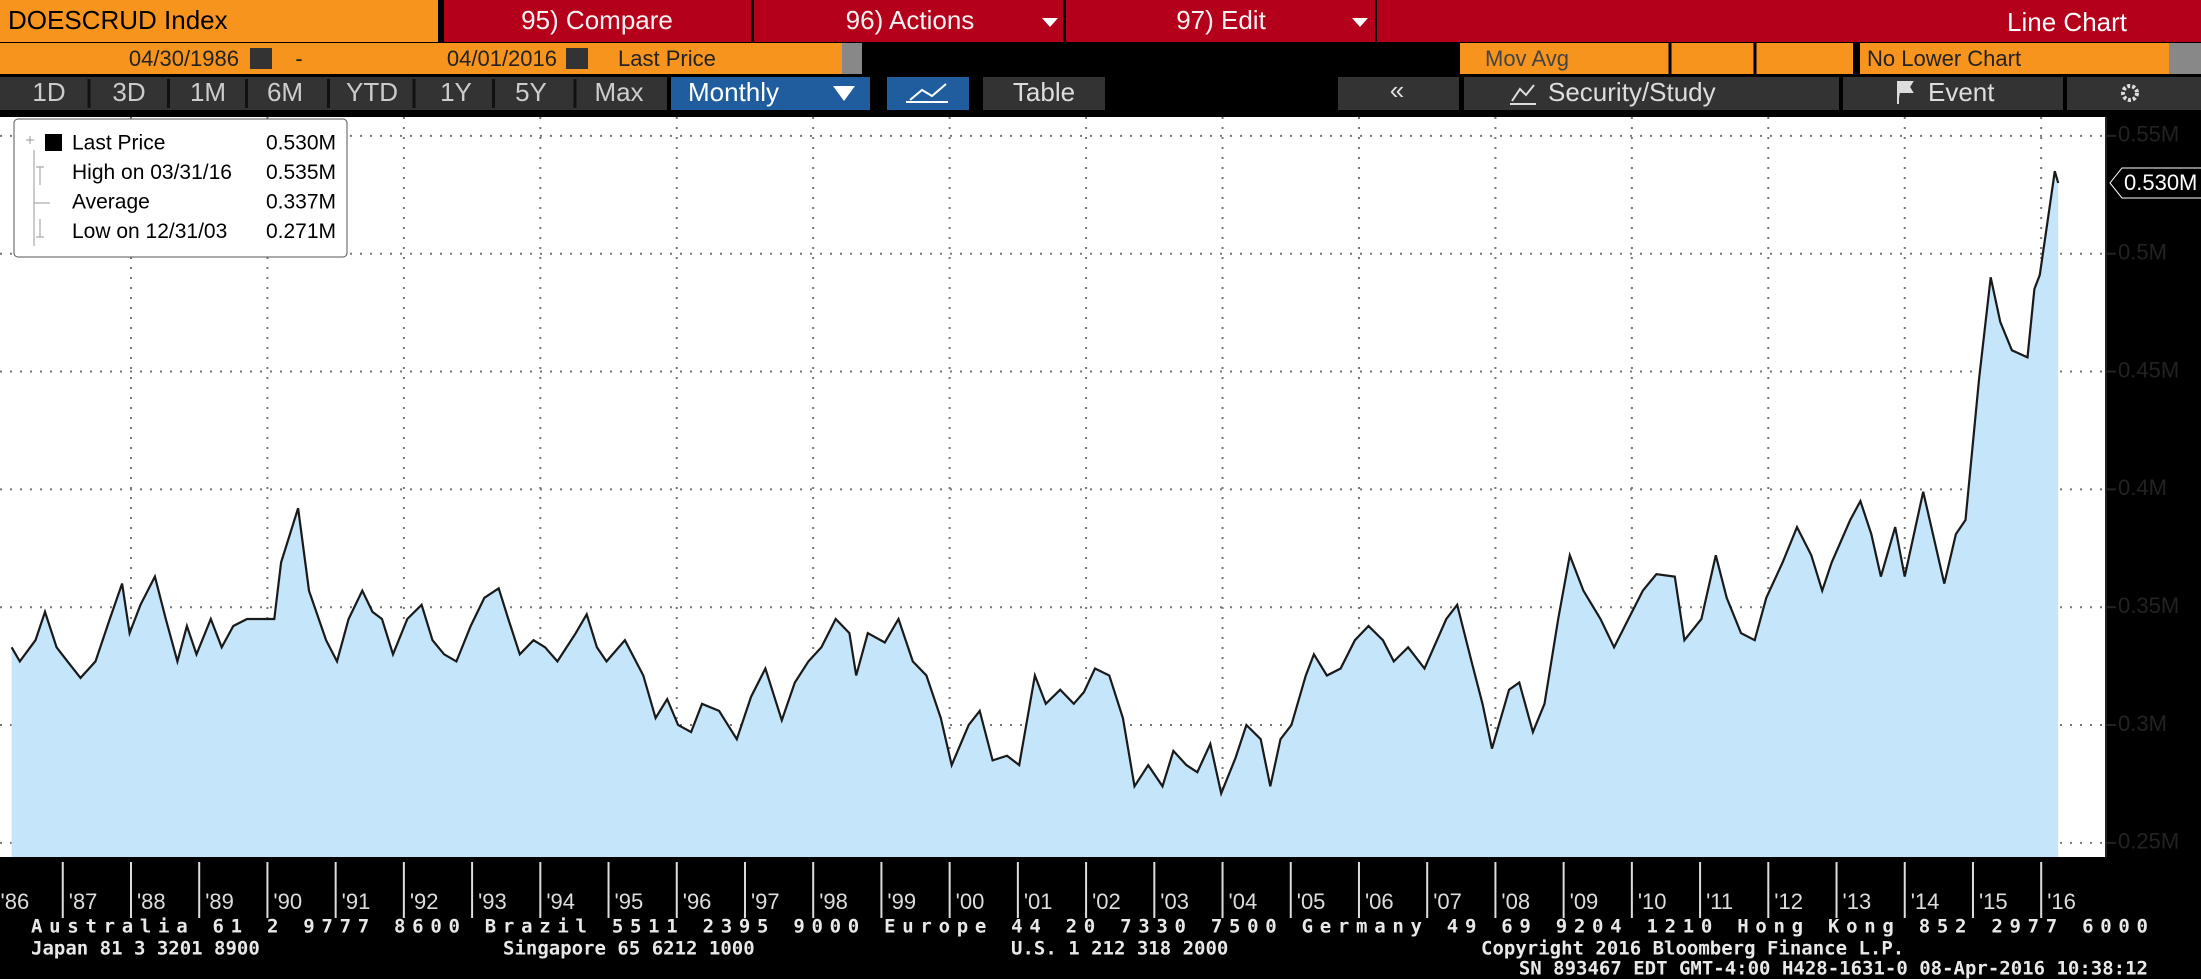 The height and width of the screenshot is (979, 2201). I want to click on x-tick-label: '11, so click(1719, 901).